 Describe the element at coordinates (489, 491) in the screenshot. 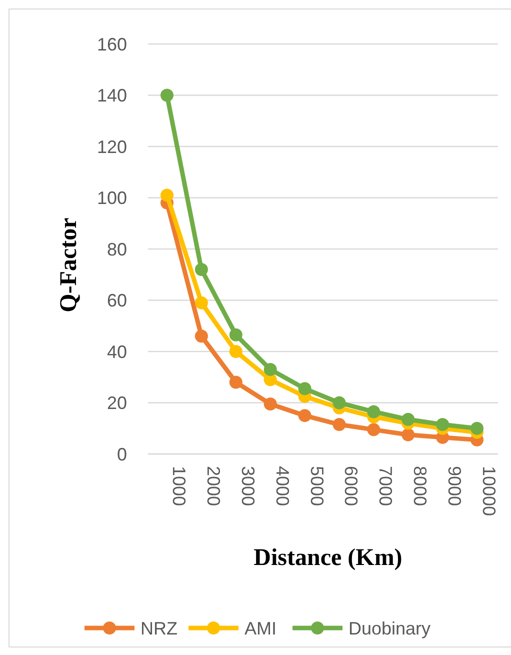

I see `x-tick-label: 10000` at that location.